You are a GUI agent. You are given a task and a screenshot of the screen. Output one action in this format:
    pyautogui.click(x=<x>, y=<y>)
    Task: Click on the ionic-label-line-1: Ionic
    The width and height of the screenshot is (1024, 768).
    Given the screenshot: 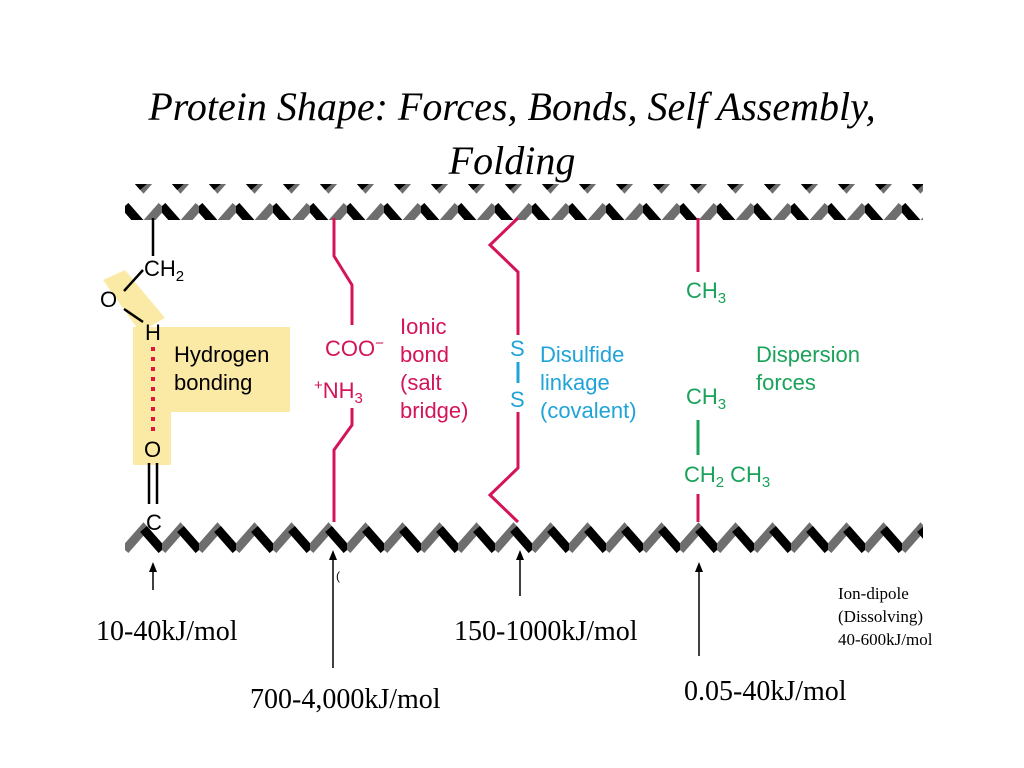 What is the action you would take?
    pyautogui.click(x=423, y=326)
    